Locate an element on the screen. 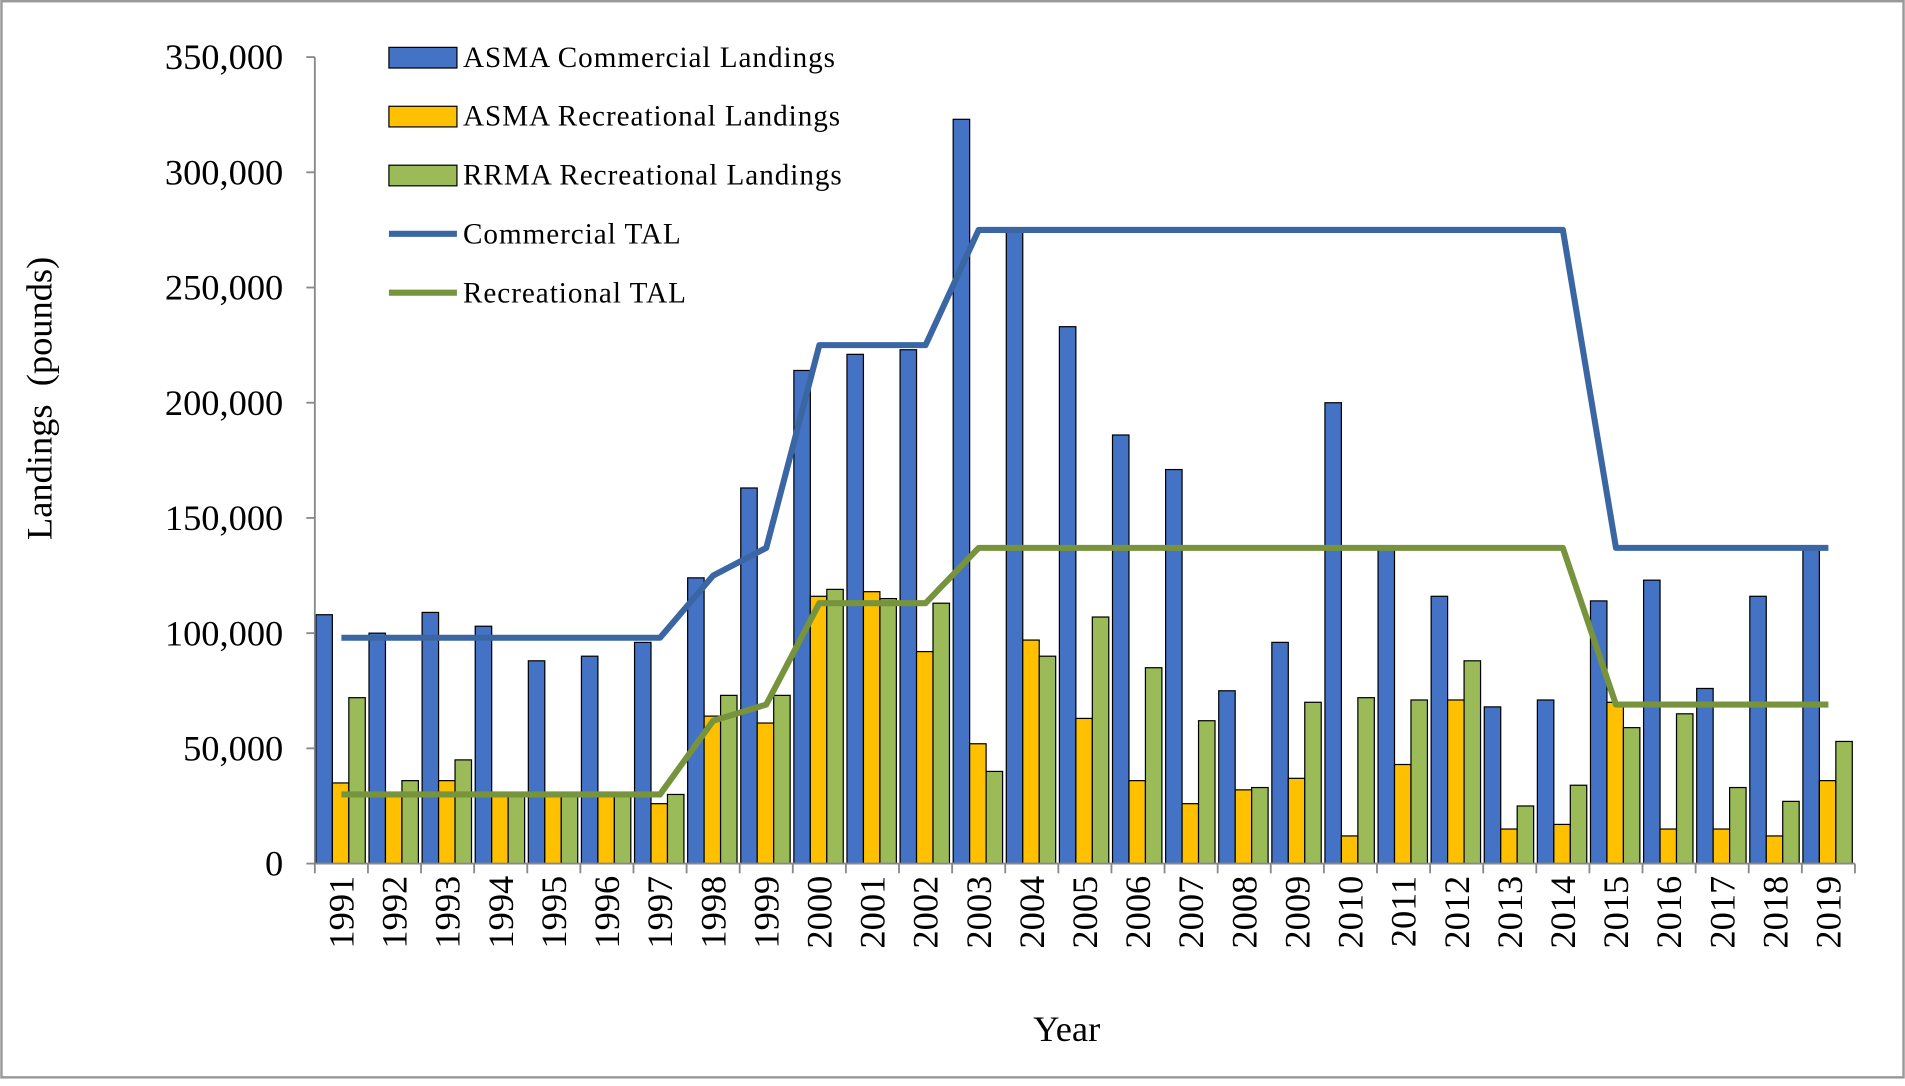 The width and height of the screenshot is (1905, 1086). x-tick-label: 1996 is located at coordinates (607, 912).